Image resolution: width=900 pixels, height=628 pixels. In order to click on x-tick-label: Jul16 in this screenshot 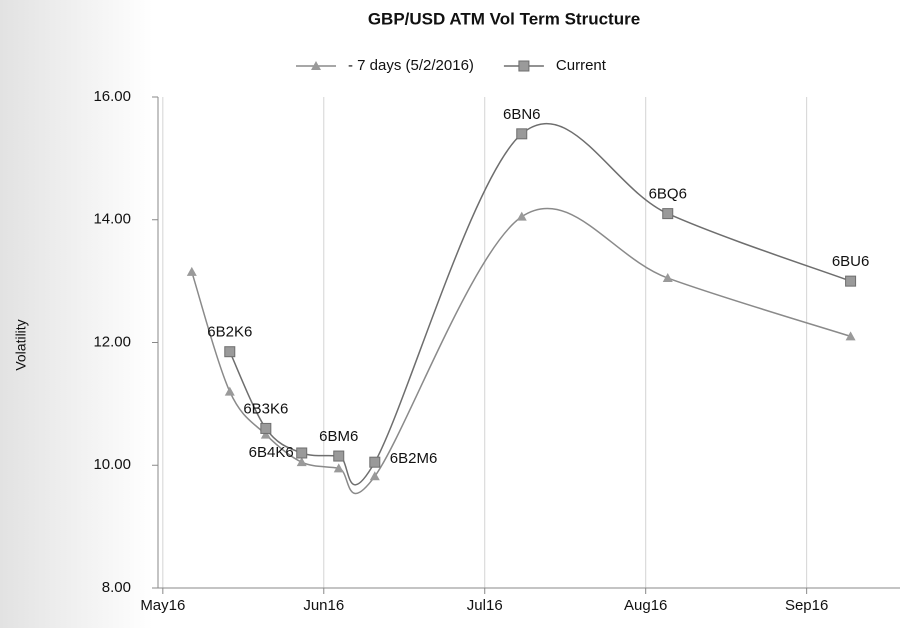, I will do `click(485, 605)`.